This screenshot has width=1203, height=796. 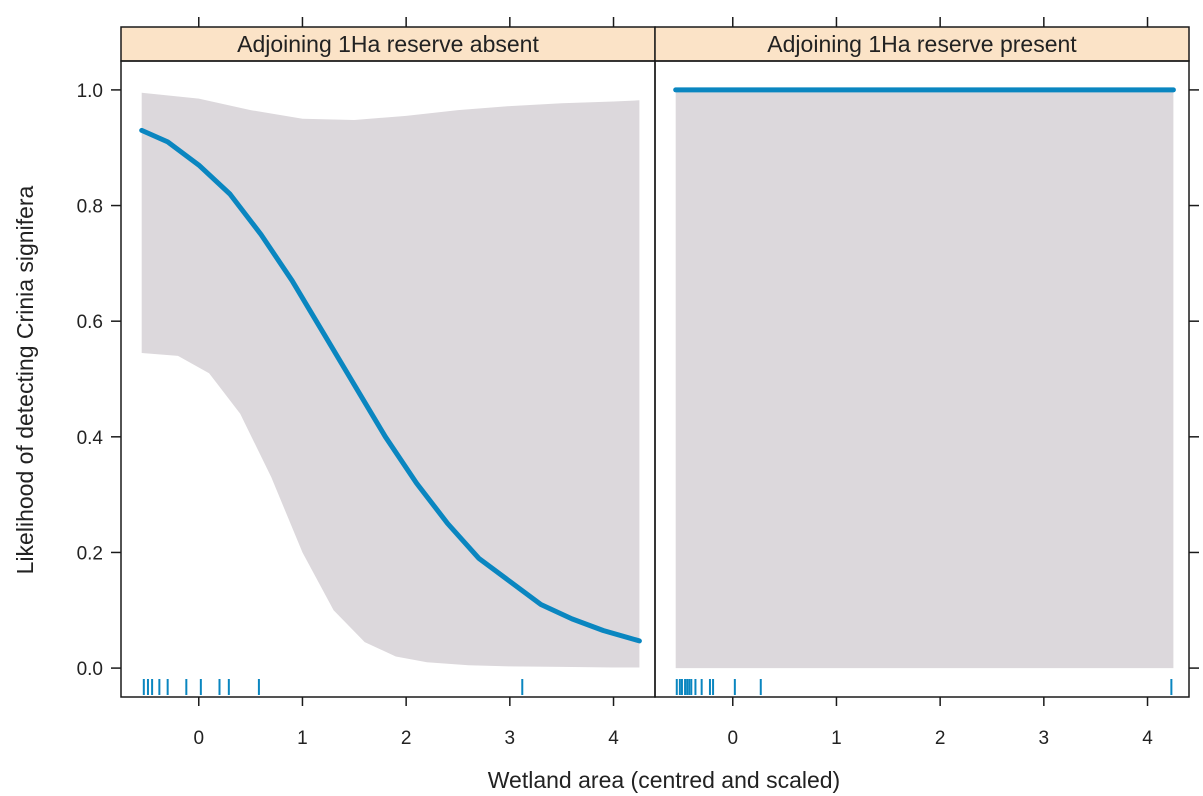 What do you see at coordinates (664, 780) in the screenshot?
I see `x-axis-label: Wetland area (centred and scaled)` at bounding box center [664, 780].